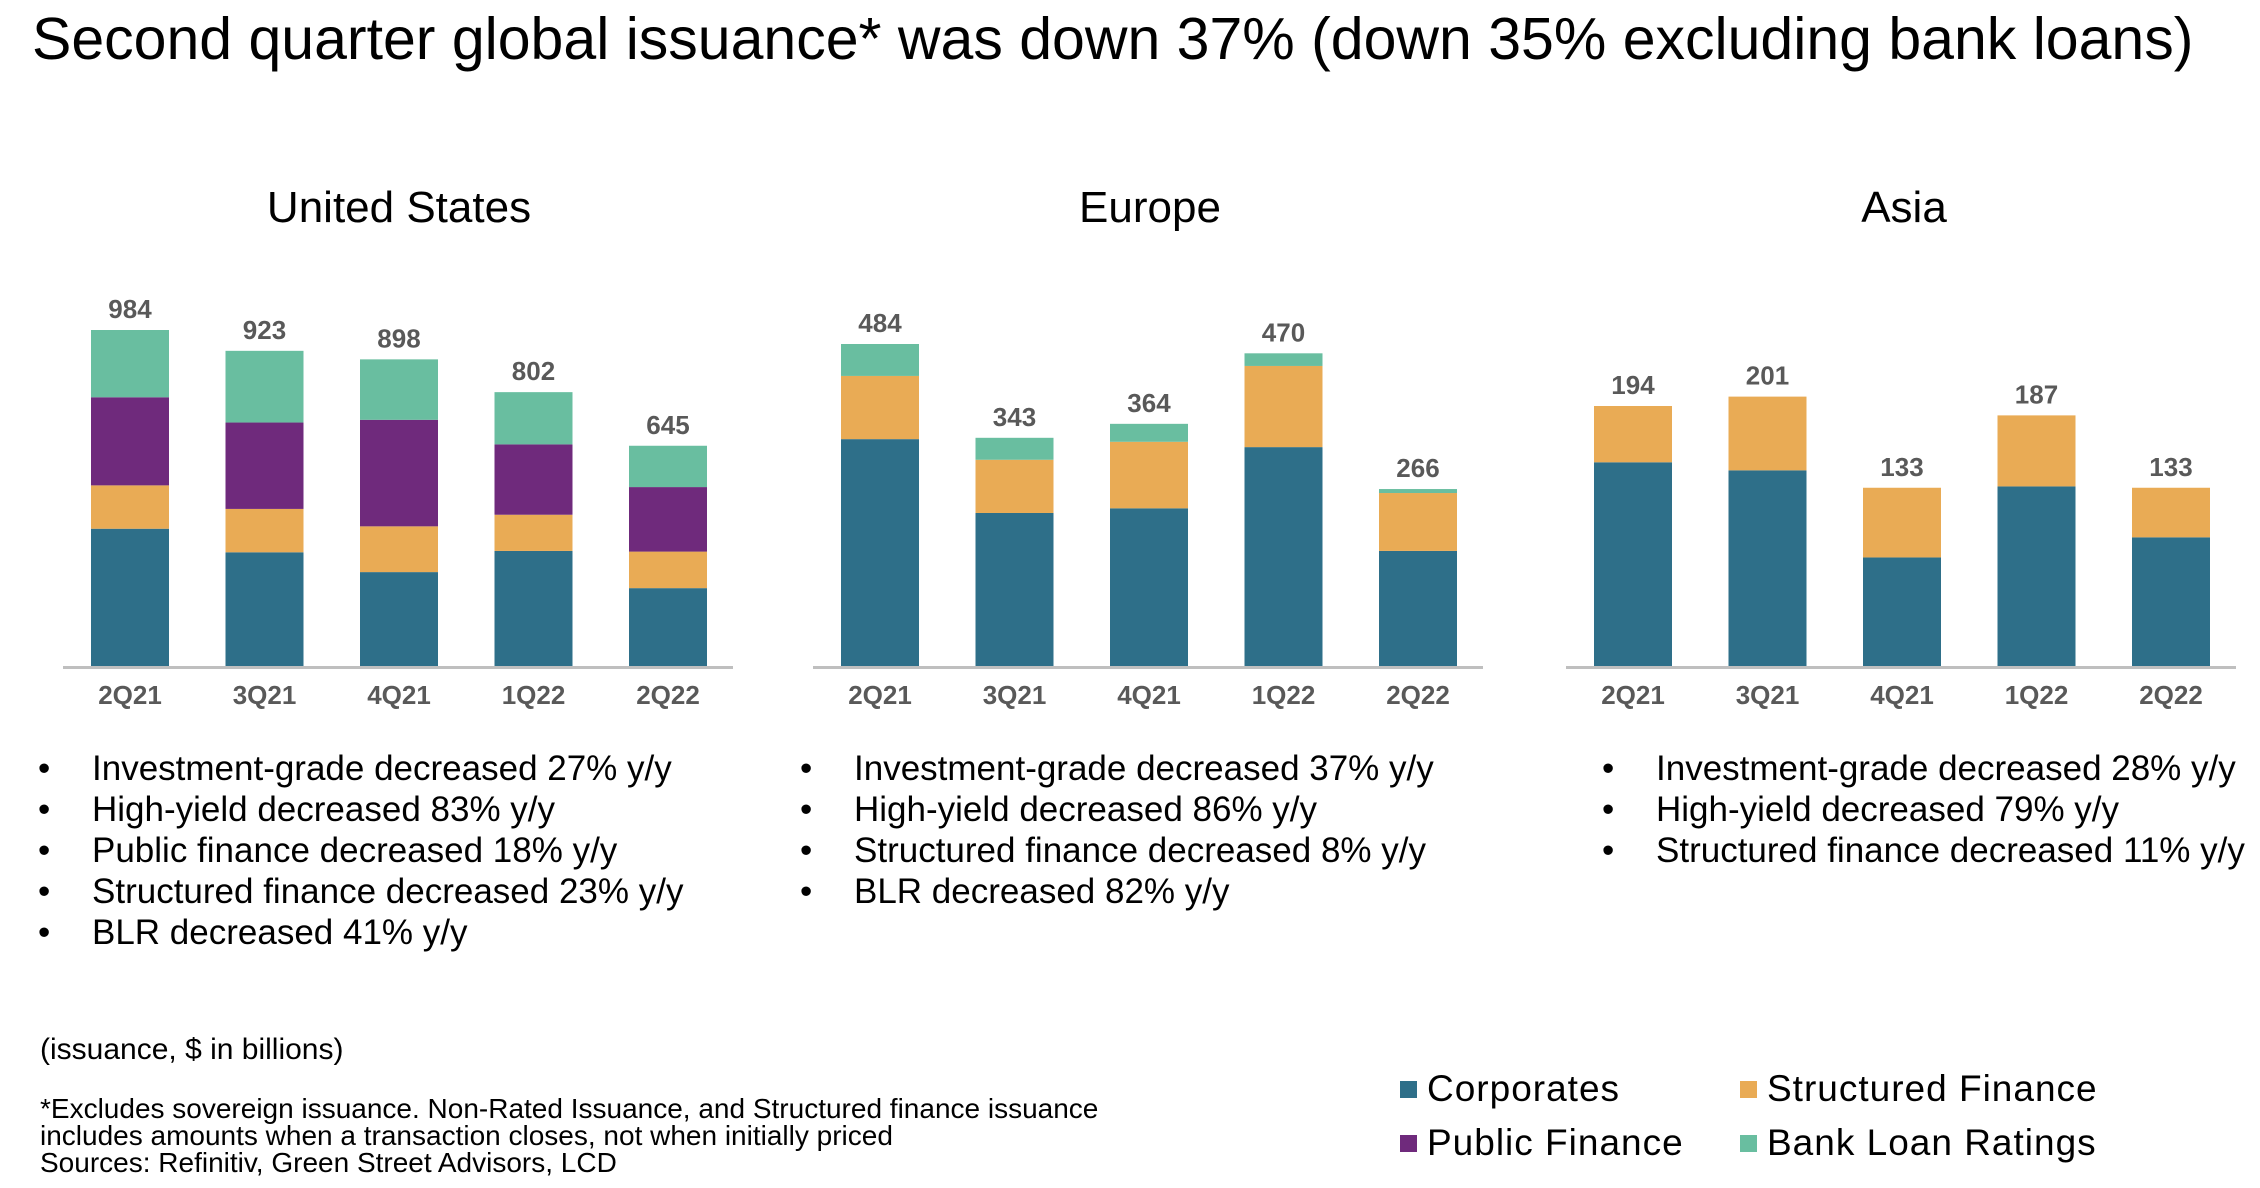 Image resolution: width=2260 pixels, height=1188 pixels. I want to click on legend-label-corporates: Corporates, so click(1524, 1088).